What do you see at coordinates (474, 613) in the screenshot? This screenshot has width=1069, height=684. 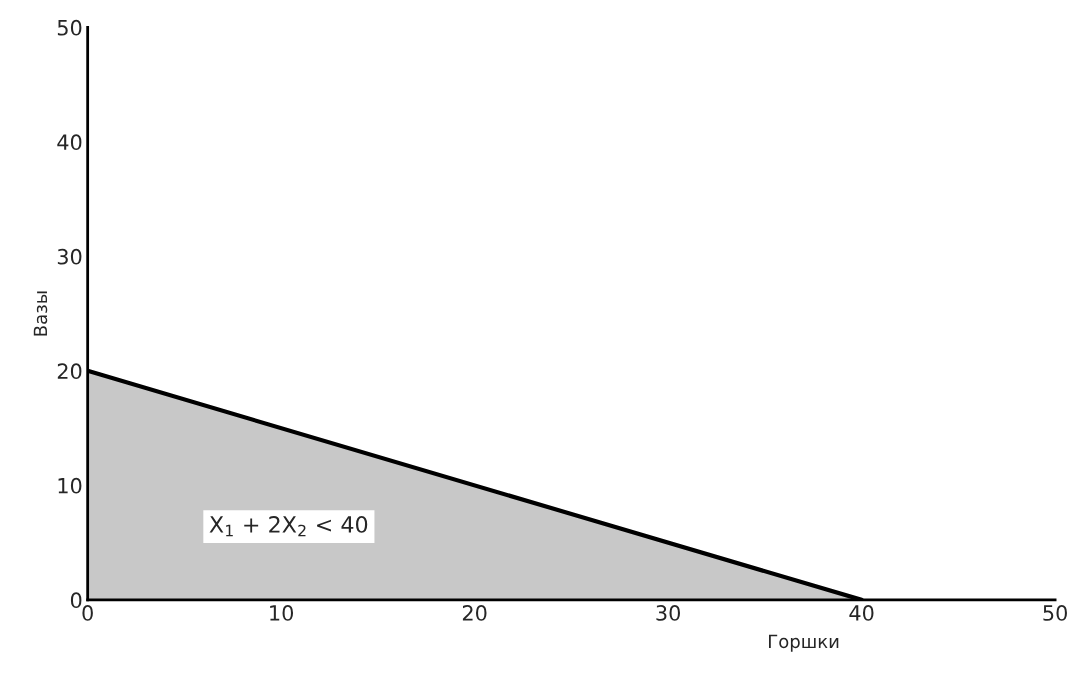 I see `x-tick-label: 20` at bounding box center [474, 613].